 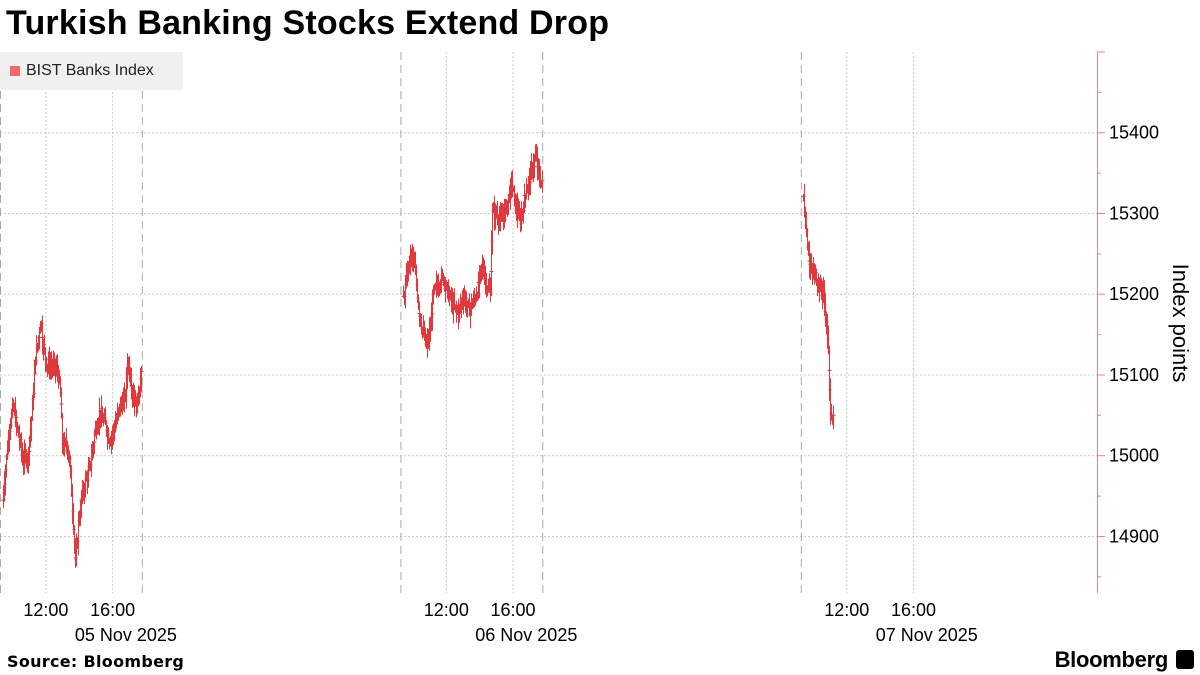 What do you see at coordinates (1134, 213) in the screenshot?
I see `y-tick-label-15300: 15300` at bounding box center [1134, 213].